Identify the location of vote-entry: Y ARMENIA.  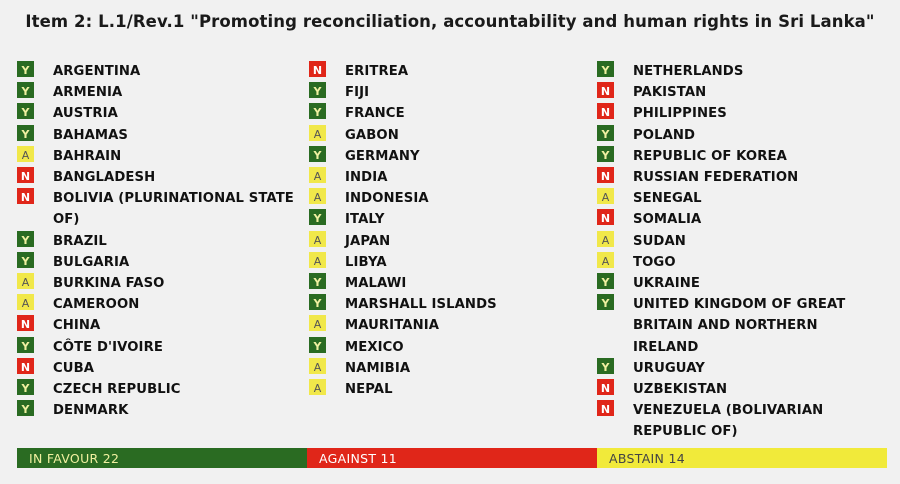
(157, 92).